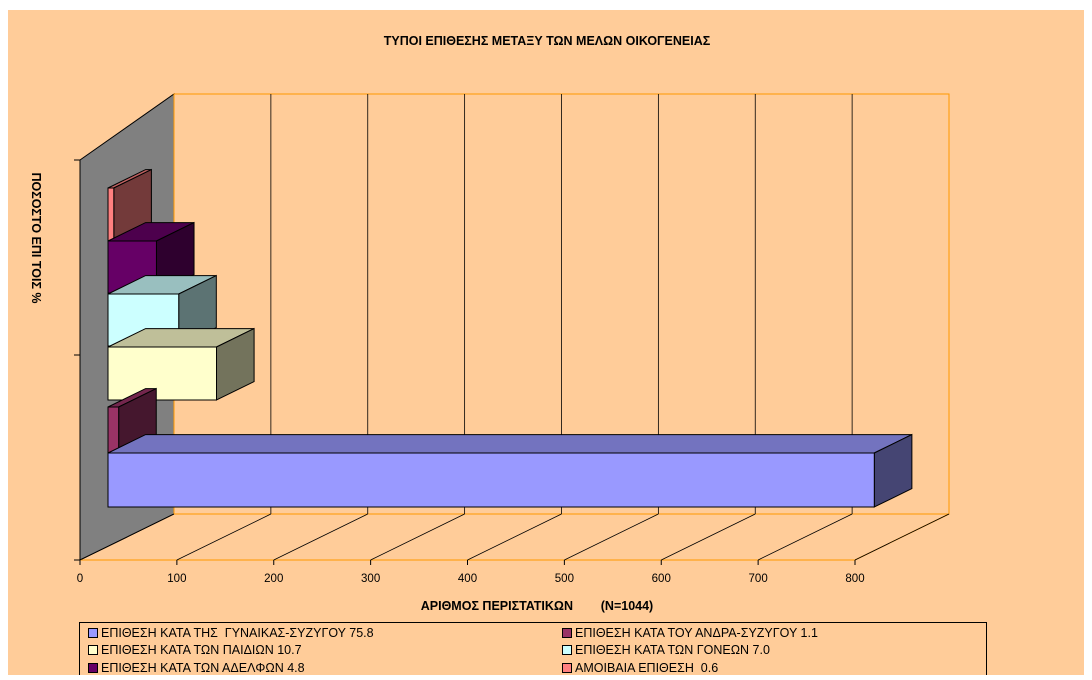 The width and height of the screenshot is (1092, 680). What do you see at coordinates (201, 650) in the screenshot?
I see `legend-label: ΕΠΙΘΕΣΗ ΚΑΤΑ ΤΩΝ ΠΑΙΔΙΩΝ 10.7` at bounding box center [201, 650].